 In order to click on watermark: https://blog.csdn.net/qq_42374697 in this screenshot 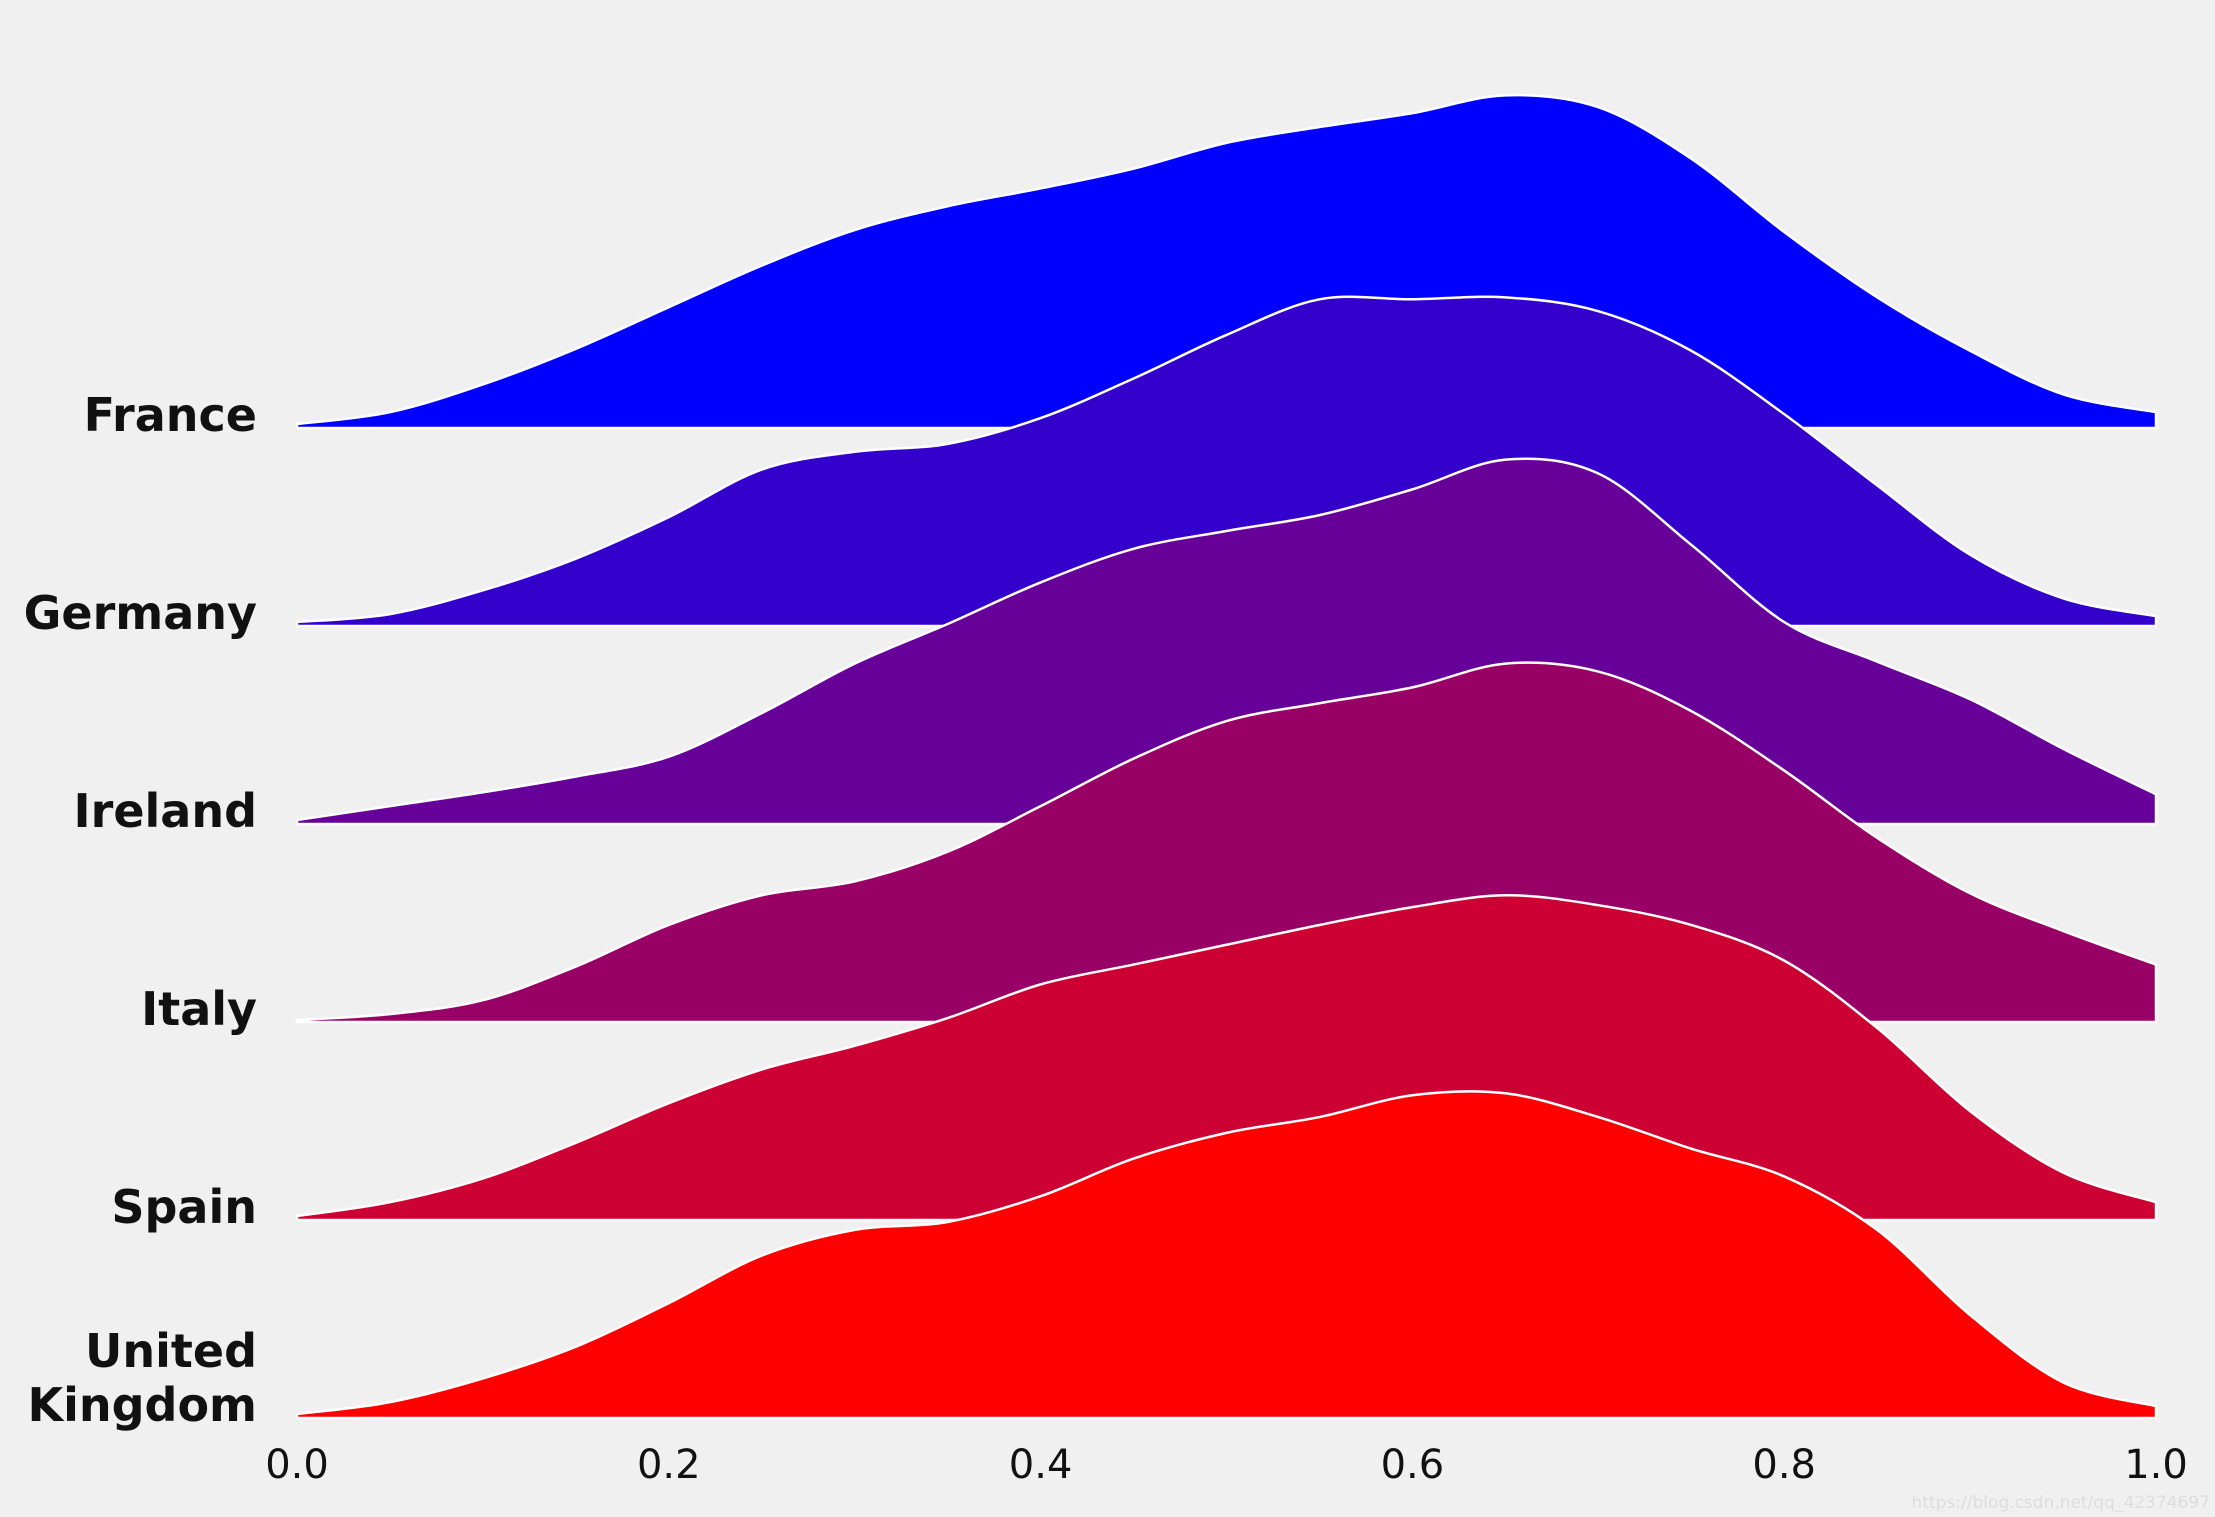, I will do `click(2061, 1503)`.